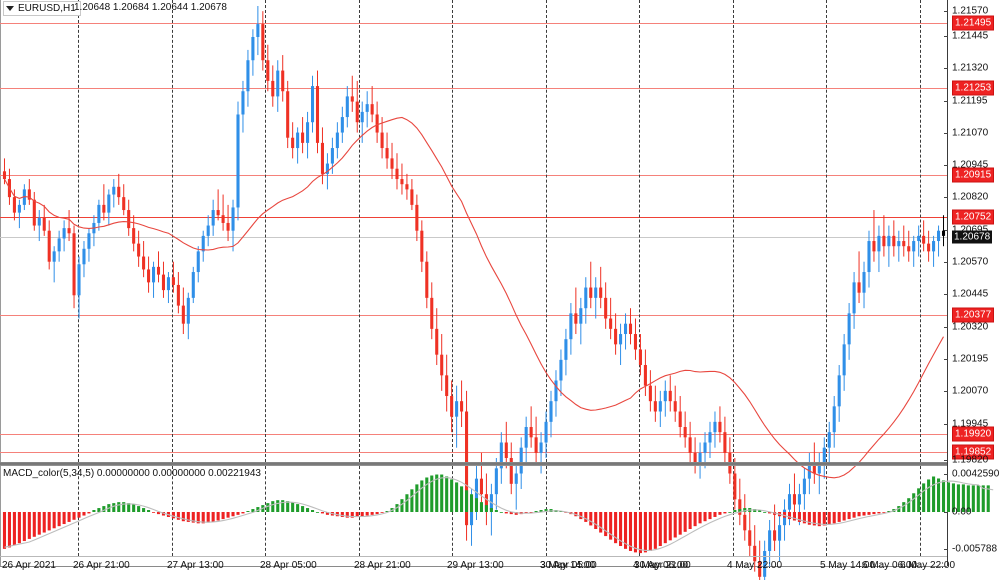 The height and width of the screenshot is (580, 1000). Describe the element at coordinates (973, 434) in the screenshot. I see `price-level-tag: 1.19920` at that location.